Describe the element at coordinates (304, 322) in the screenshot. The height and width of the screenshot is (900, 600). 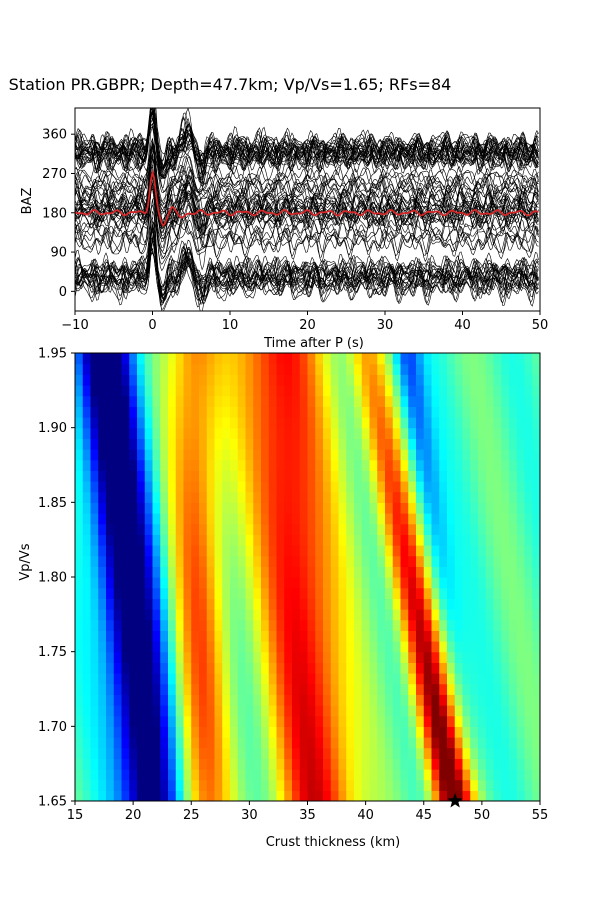
I see `top-x-axis: −10 0 10 20 30 40 50` at that location.